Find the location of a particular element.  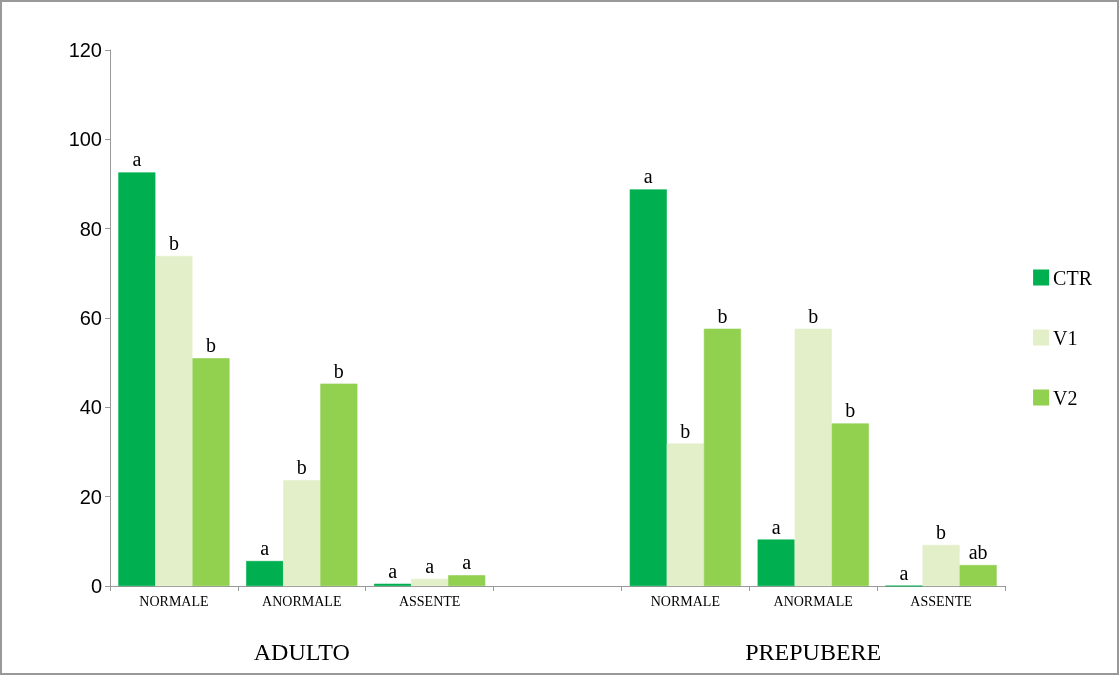

y-tick-label: 120 is located at coordinates (85, 50).